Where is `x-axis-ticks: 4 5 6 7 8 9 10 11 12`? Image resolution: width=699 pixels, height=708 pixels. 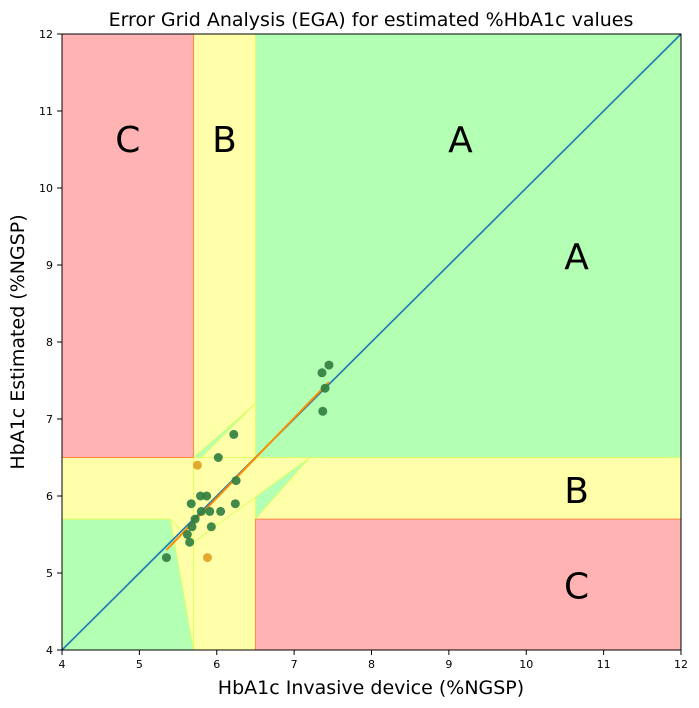 x-axis-ticks: 4 5 6 7 8 9 10 11 12 is located at coordinates (373, 660).